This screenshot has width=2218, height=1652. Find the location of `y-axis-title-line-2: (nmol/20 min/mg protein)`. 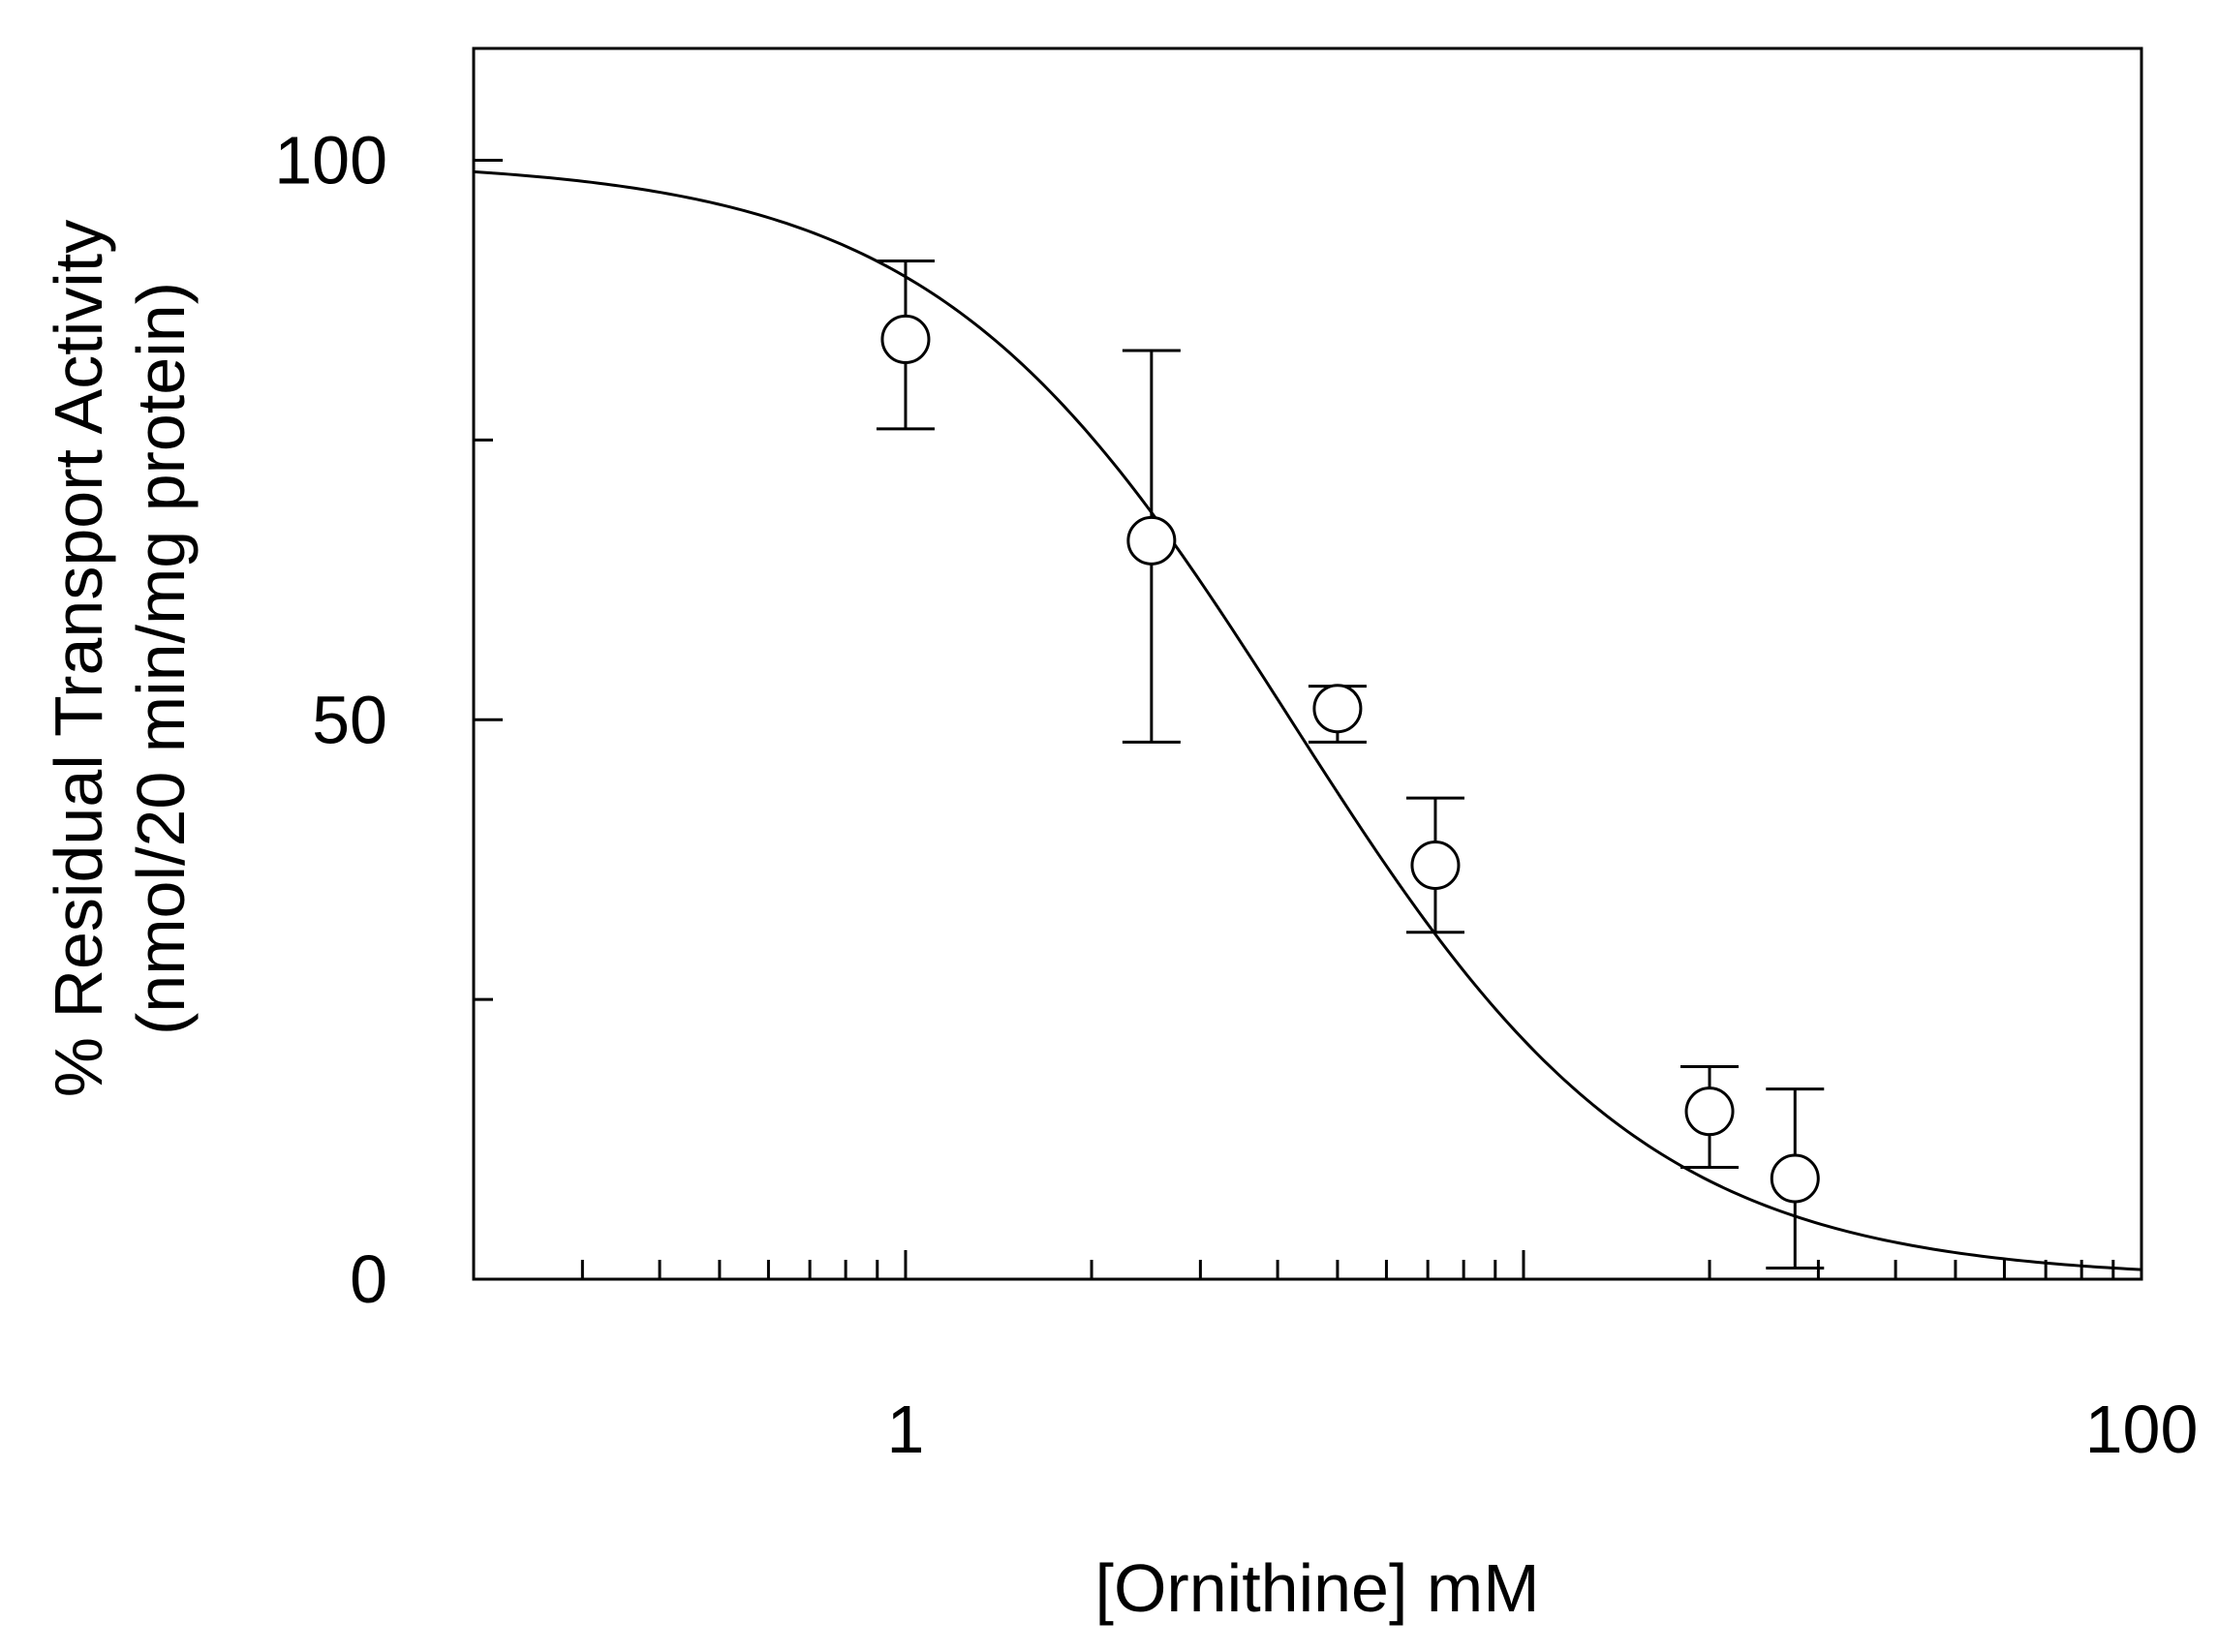

y-axis-title-line-2: (nmol/20 min/mg protein) is located at coordinates (161, 658).